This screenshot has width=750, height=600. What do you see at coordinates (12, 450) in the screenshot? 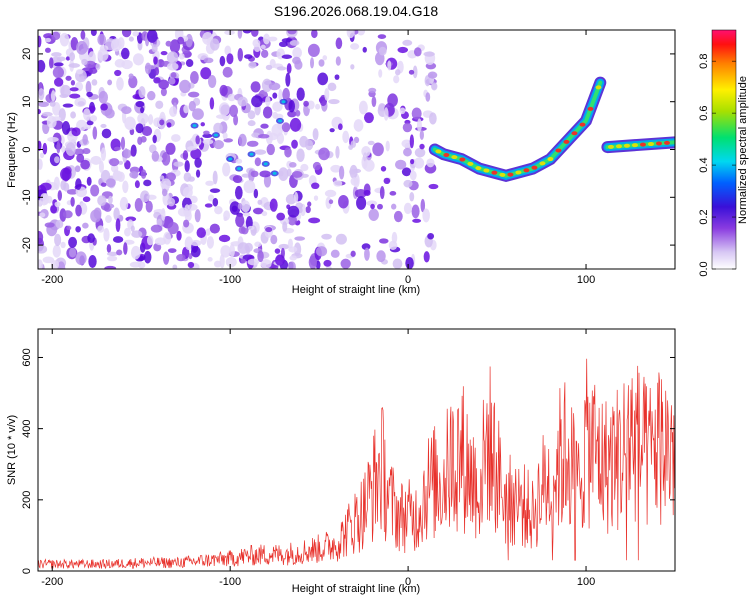
I see `snr-y-label: SNR (10 * v/v)` at bounding box center [12, 450].